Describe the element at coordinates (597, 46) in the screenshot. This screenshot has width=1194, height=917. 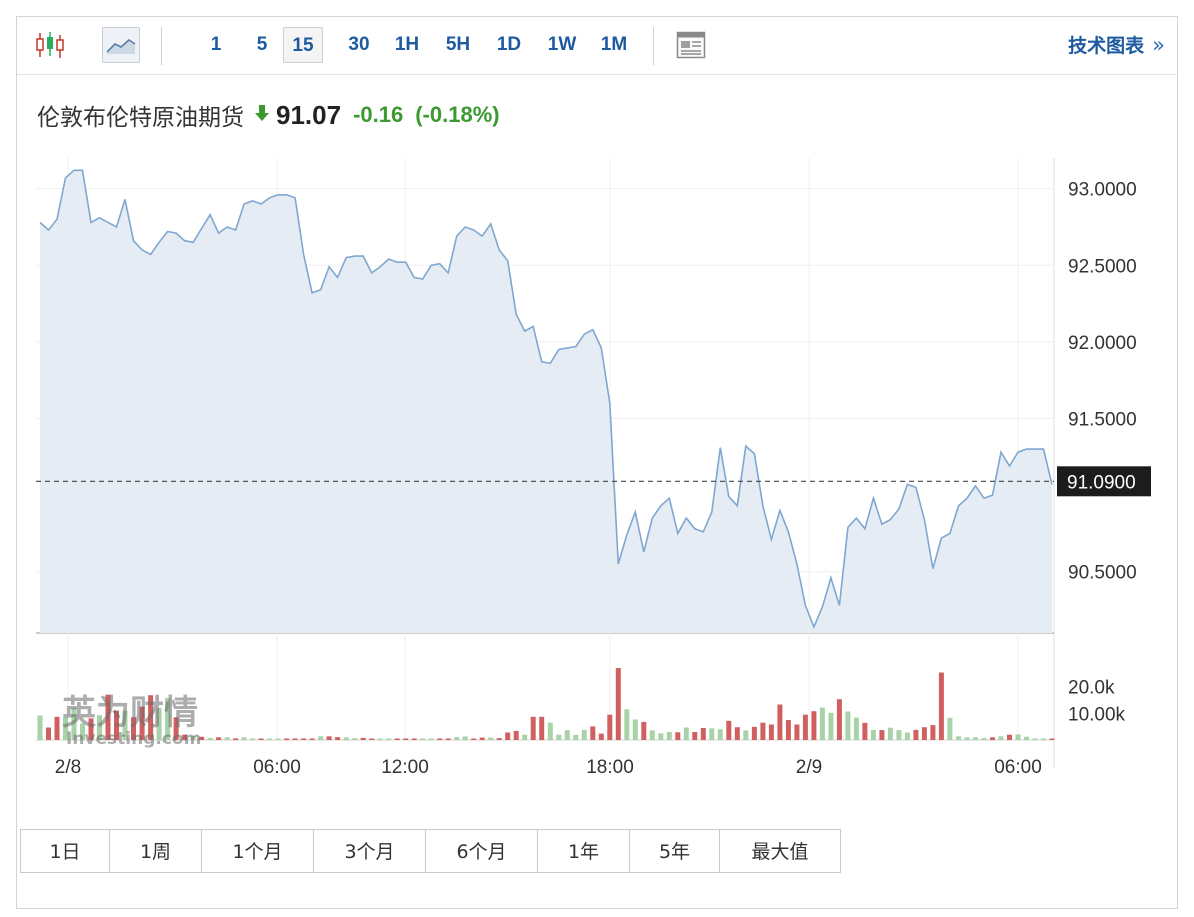
I see `chart-toolbar: 技术图表» 1 5 15 30 1H 5H 1D 1W 1M` at that location.